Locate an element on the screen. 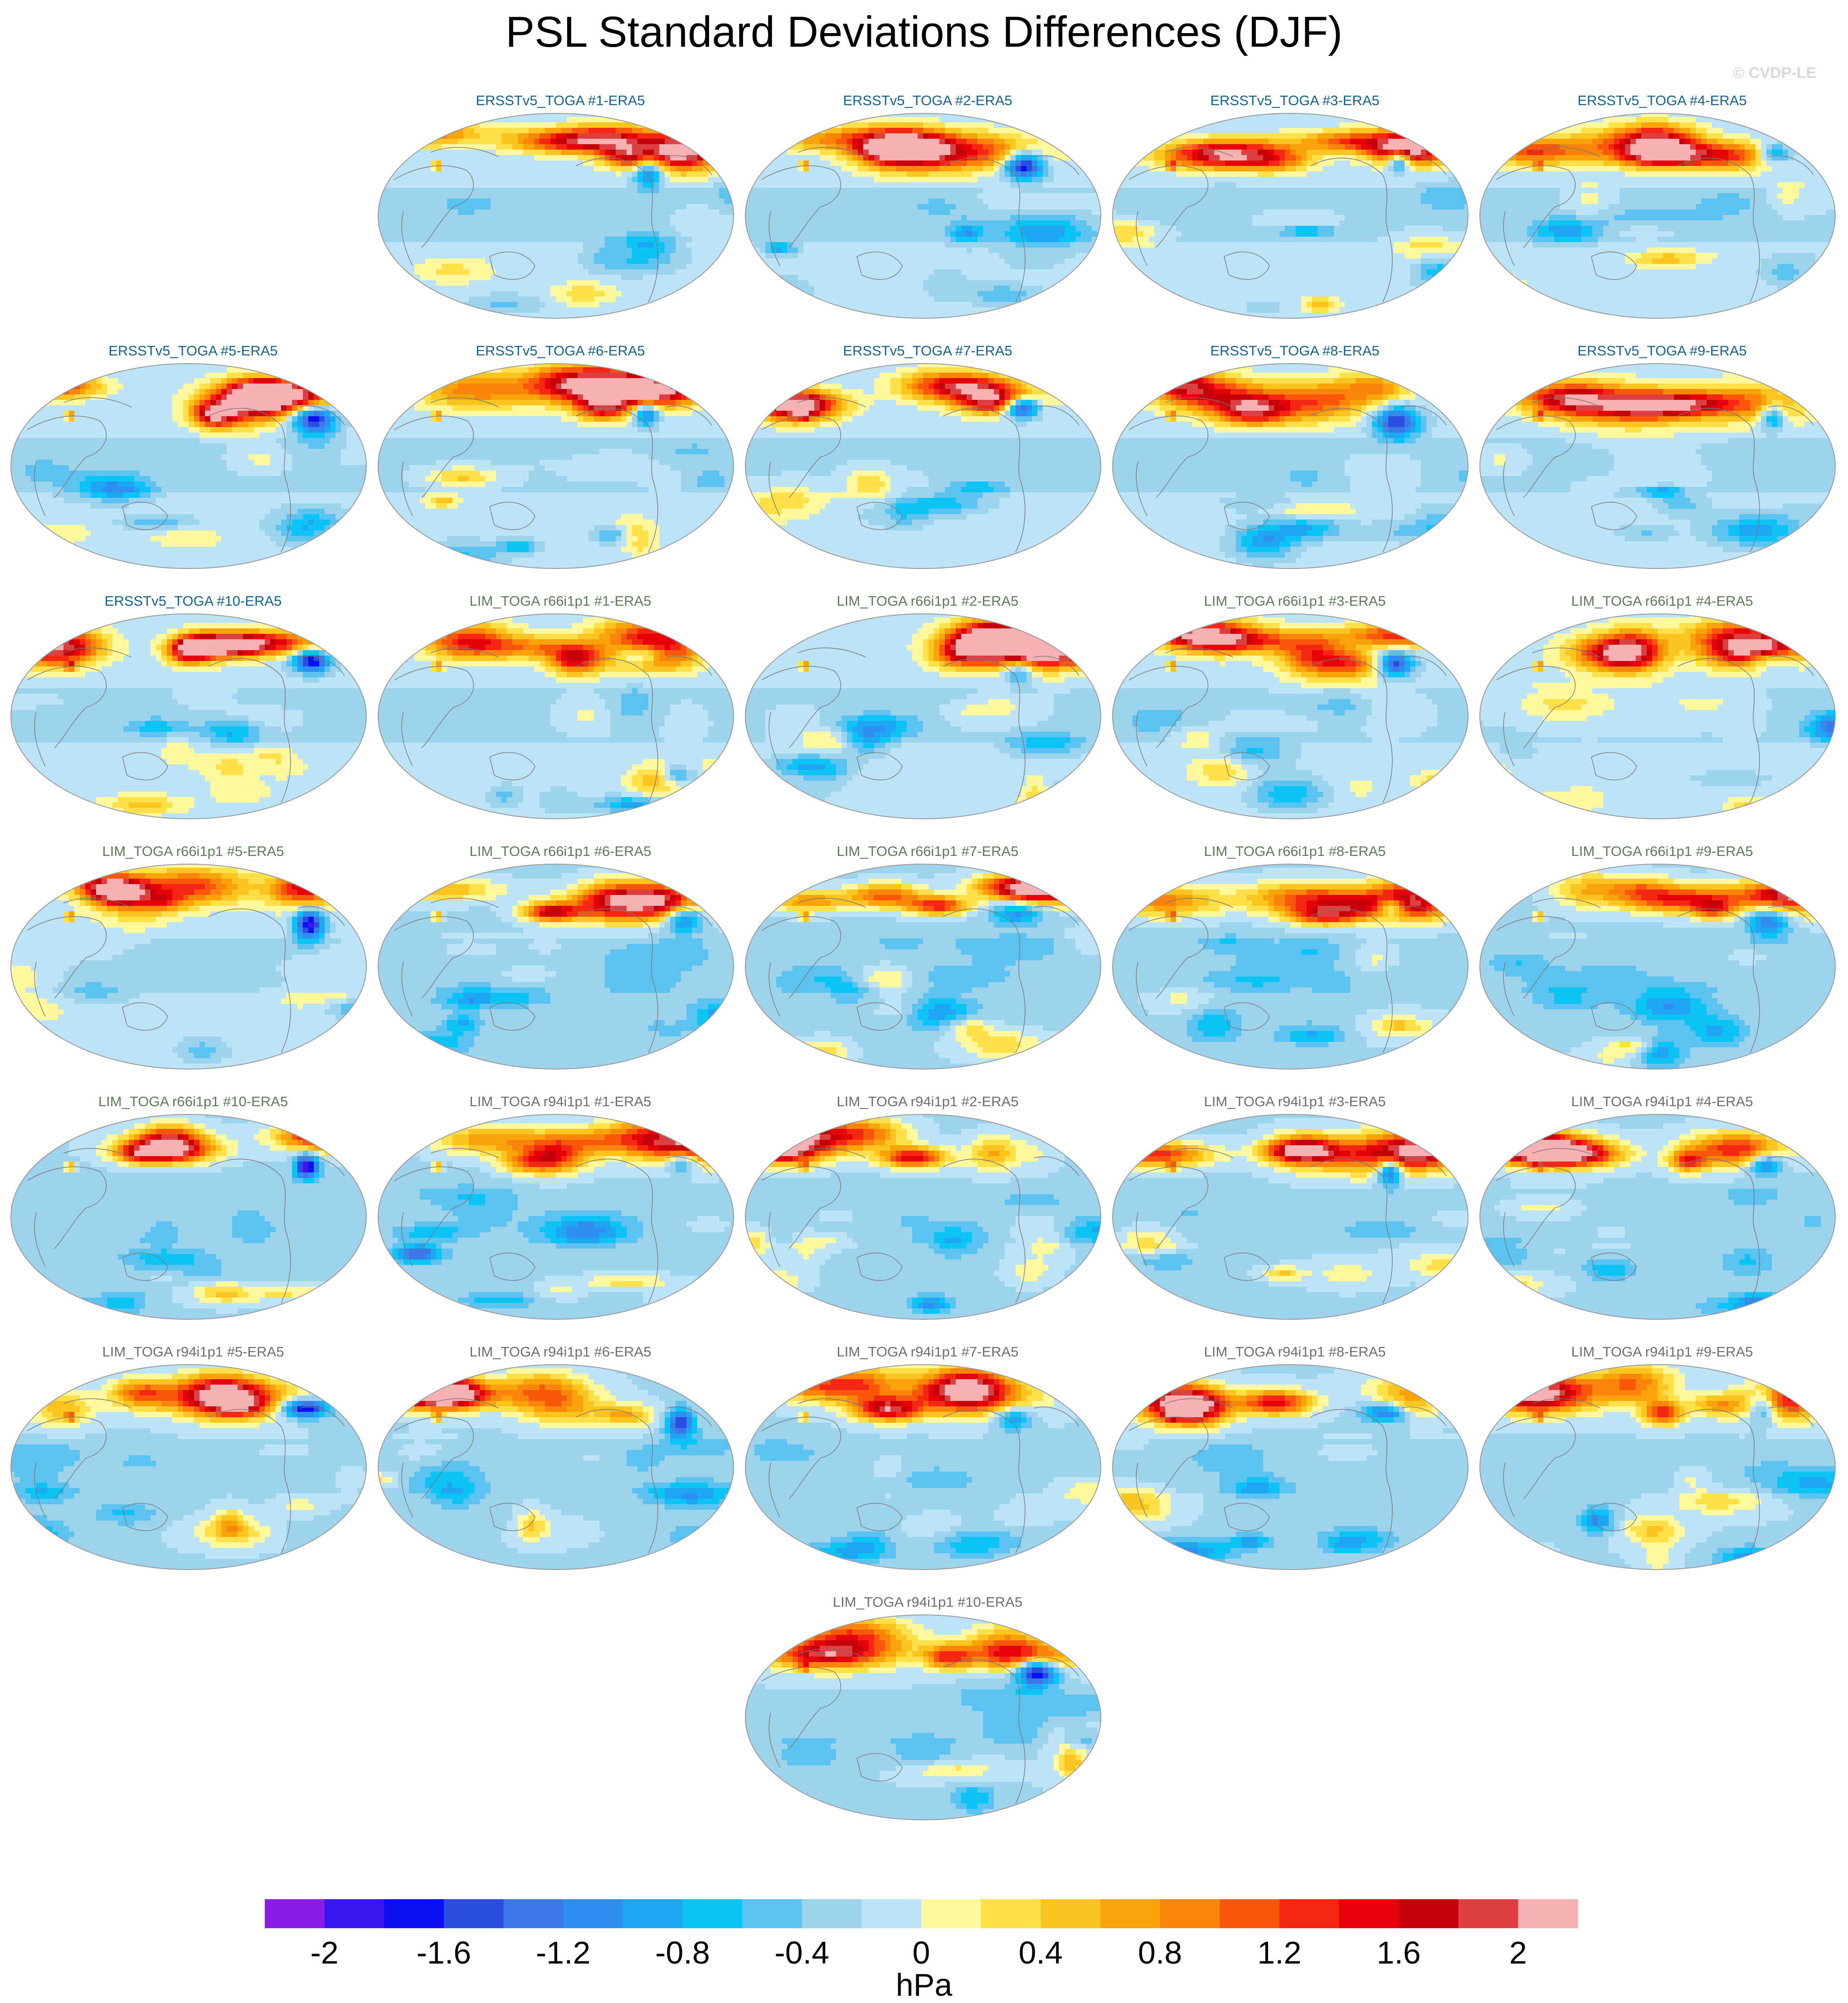  panel-title: LIM_TOGA r94i1p1 #1-ERA5 is located at coordinates (560, 1102).